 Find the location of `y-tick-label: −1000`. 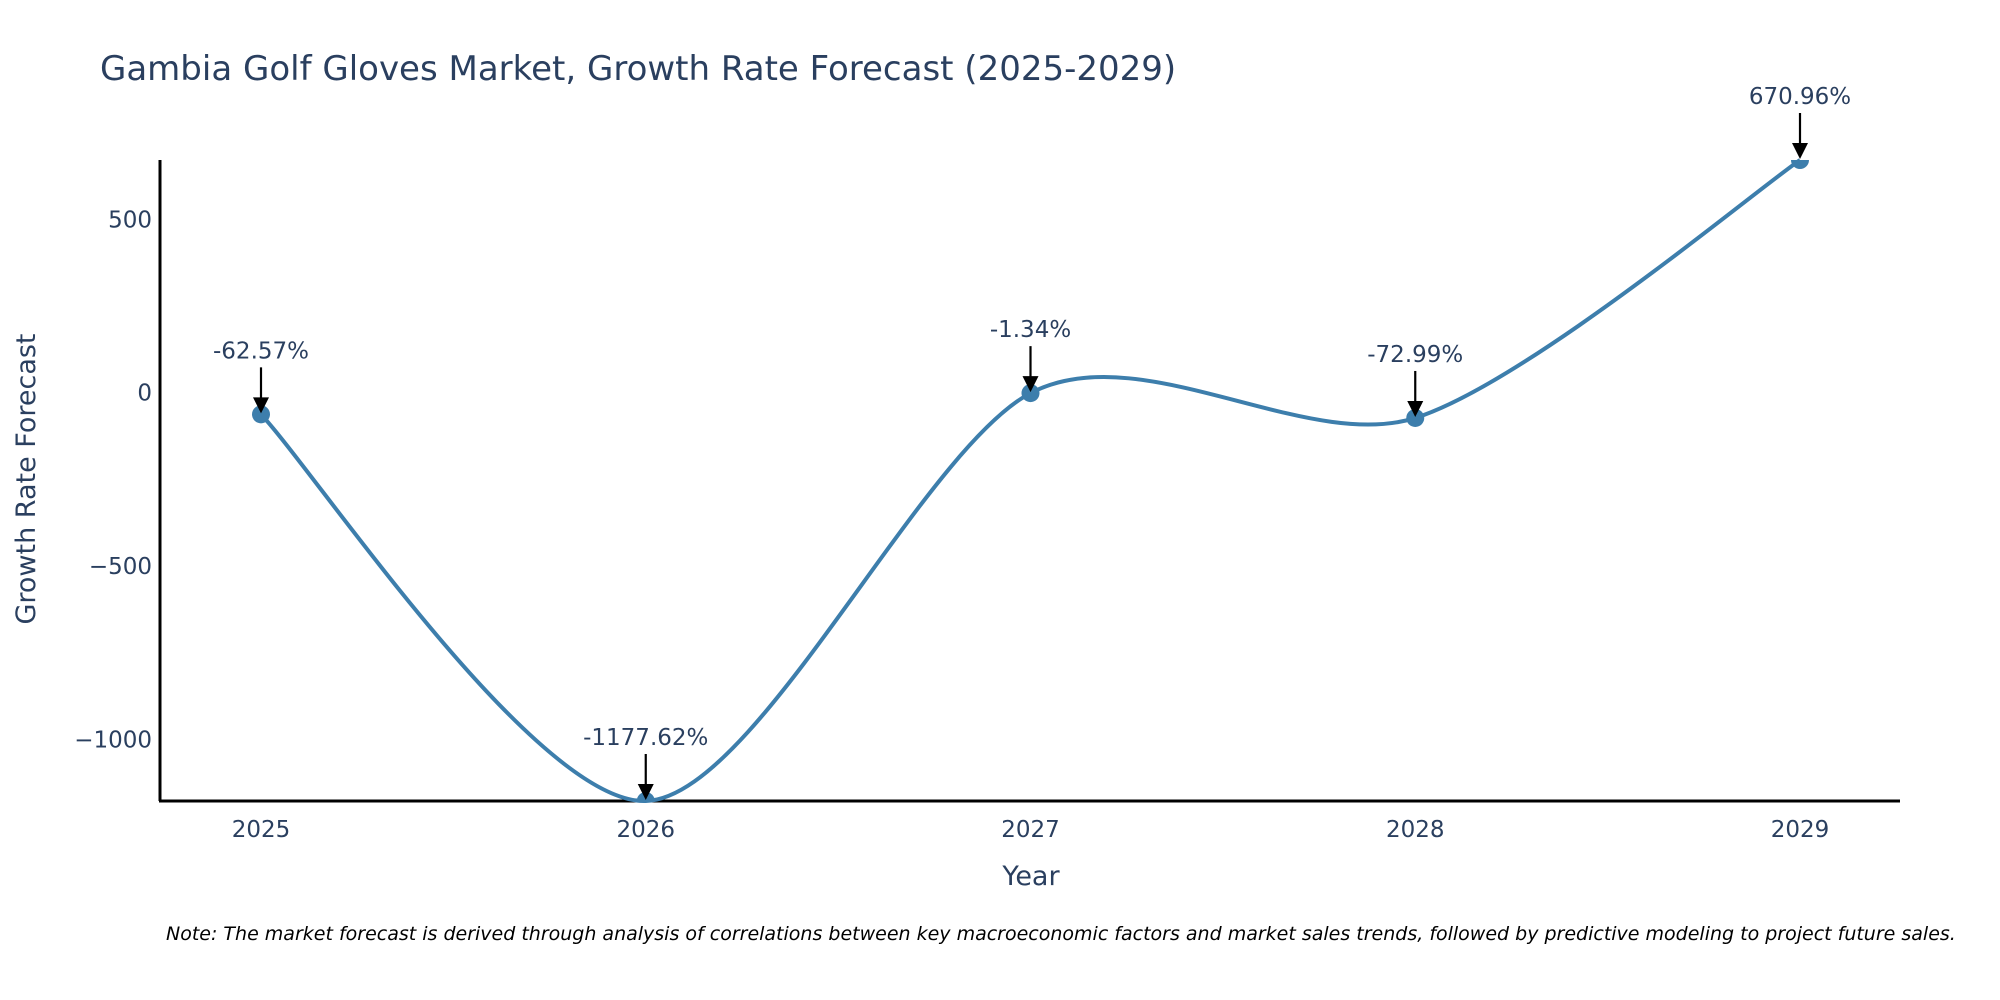

y-tick-label: −1000 is located at coordinates (113, 740).